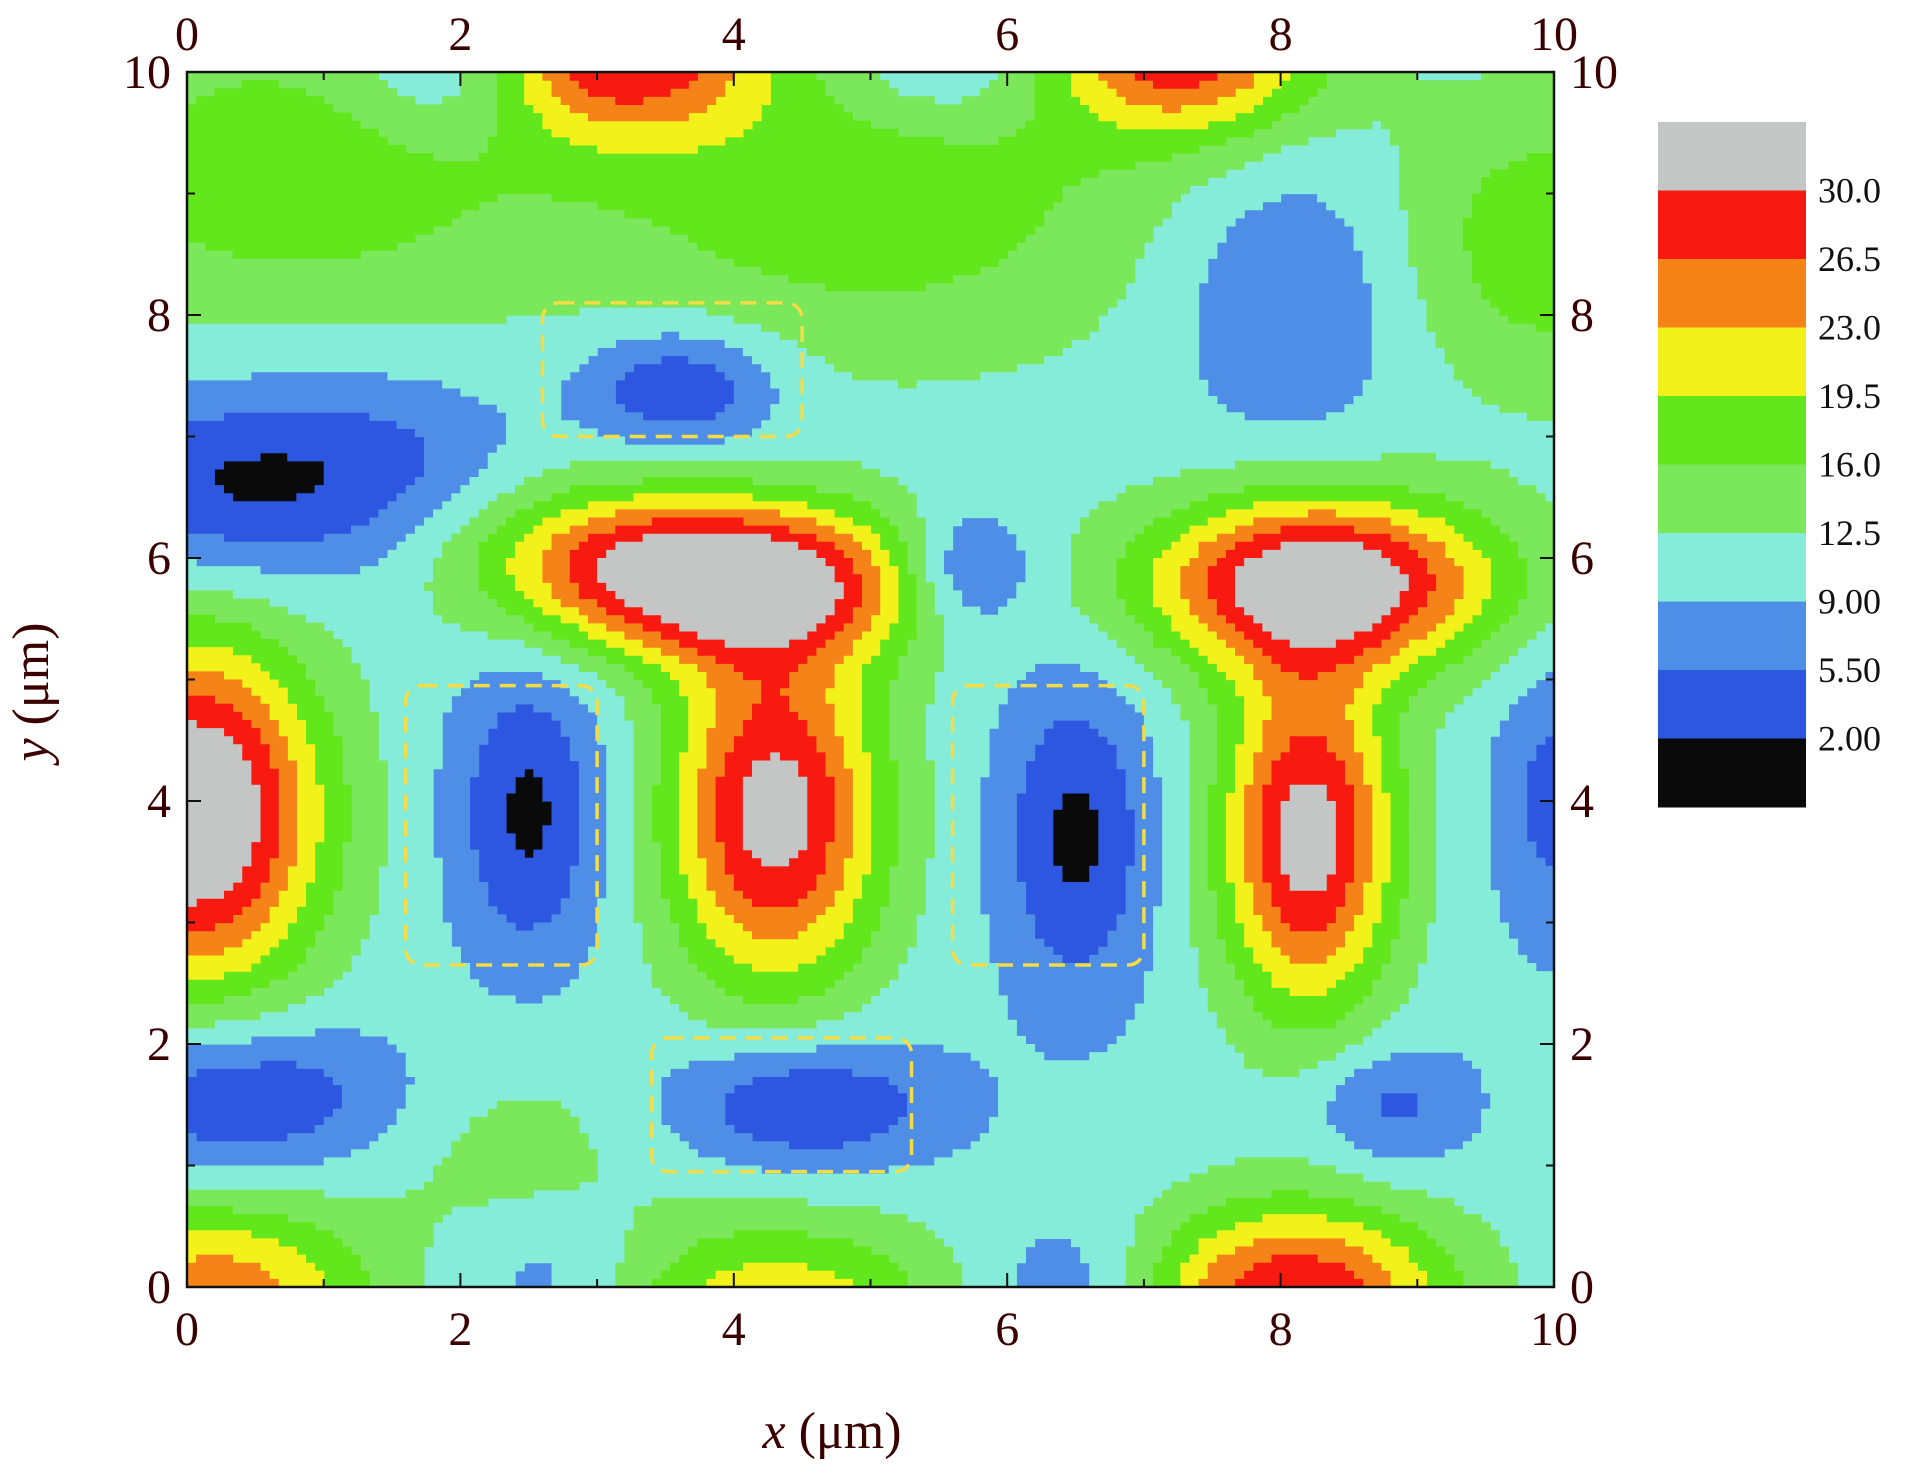  Describe the element at coordinates (734, 34) in the screenshot. I see `x-tick-label-top: 4` at that location.